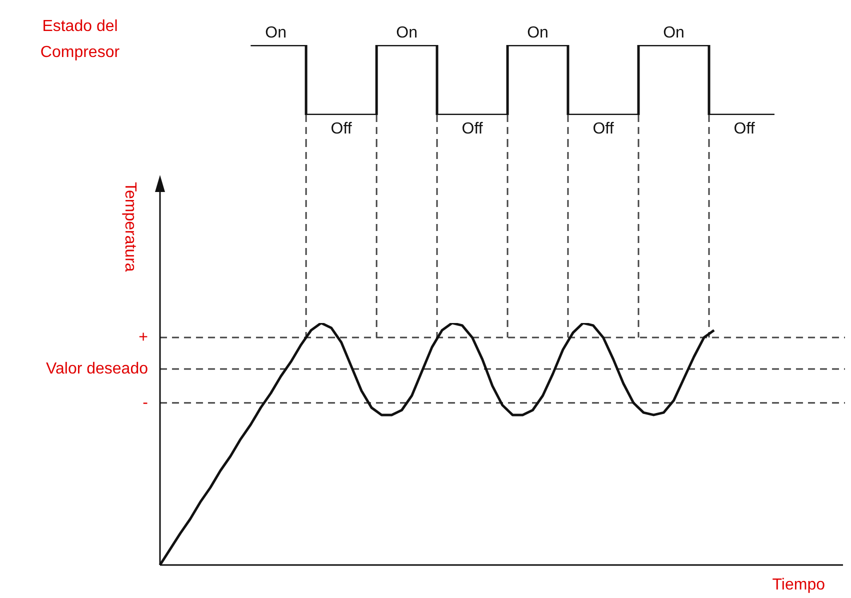 This screenshot has height=598, width=851. What do you see at coordinates (130, 227) in the screenshot?
I see `y-axis-title: Temperatura` at bounding box center [130, 227].